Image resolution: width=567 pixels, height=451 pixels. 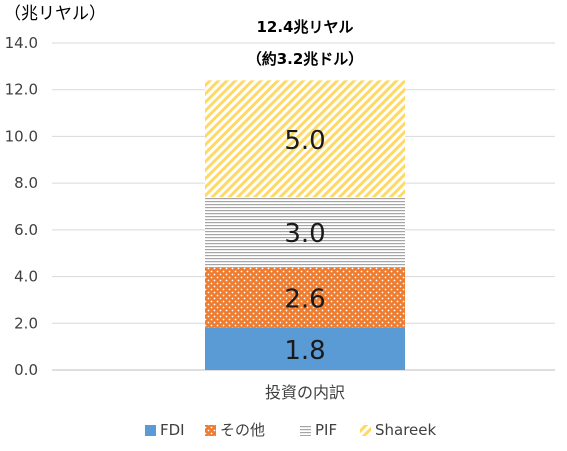 I want to click on y-tick-label: 12.0, so click(x=21, y=90).